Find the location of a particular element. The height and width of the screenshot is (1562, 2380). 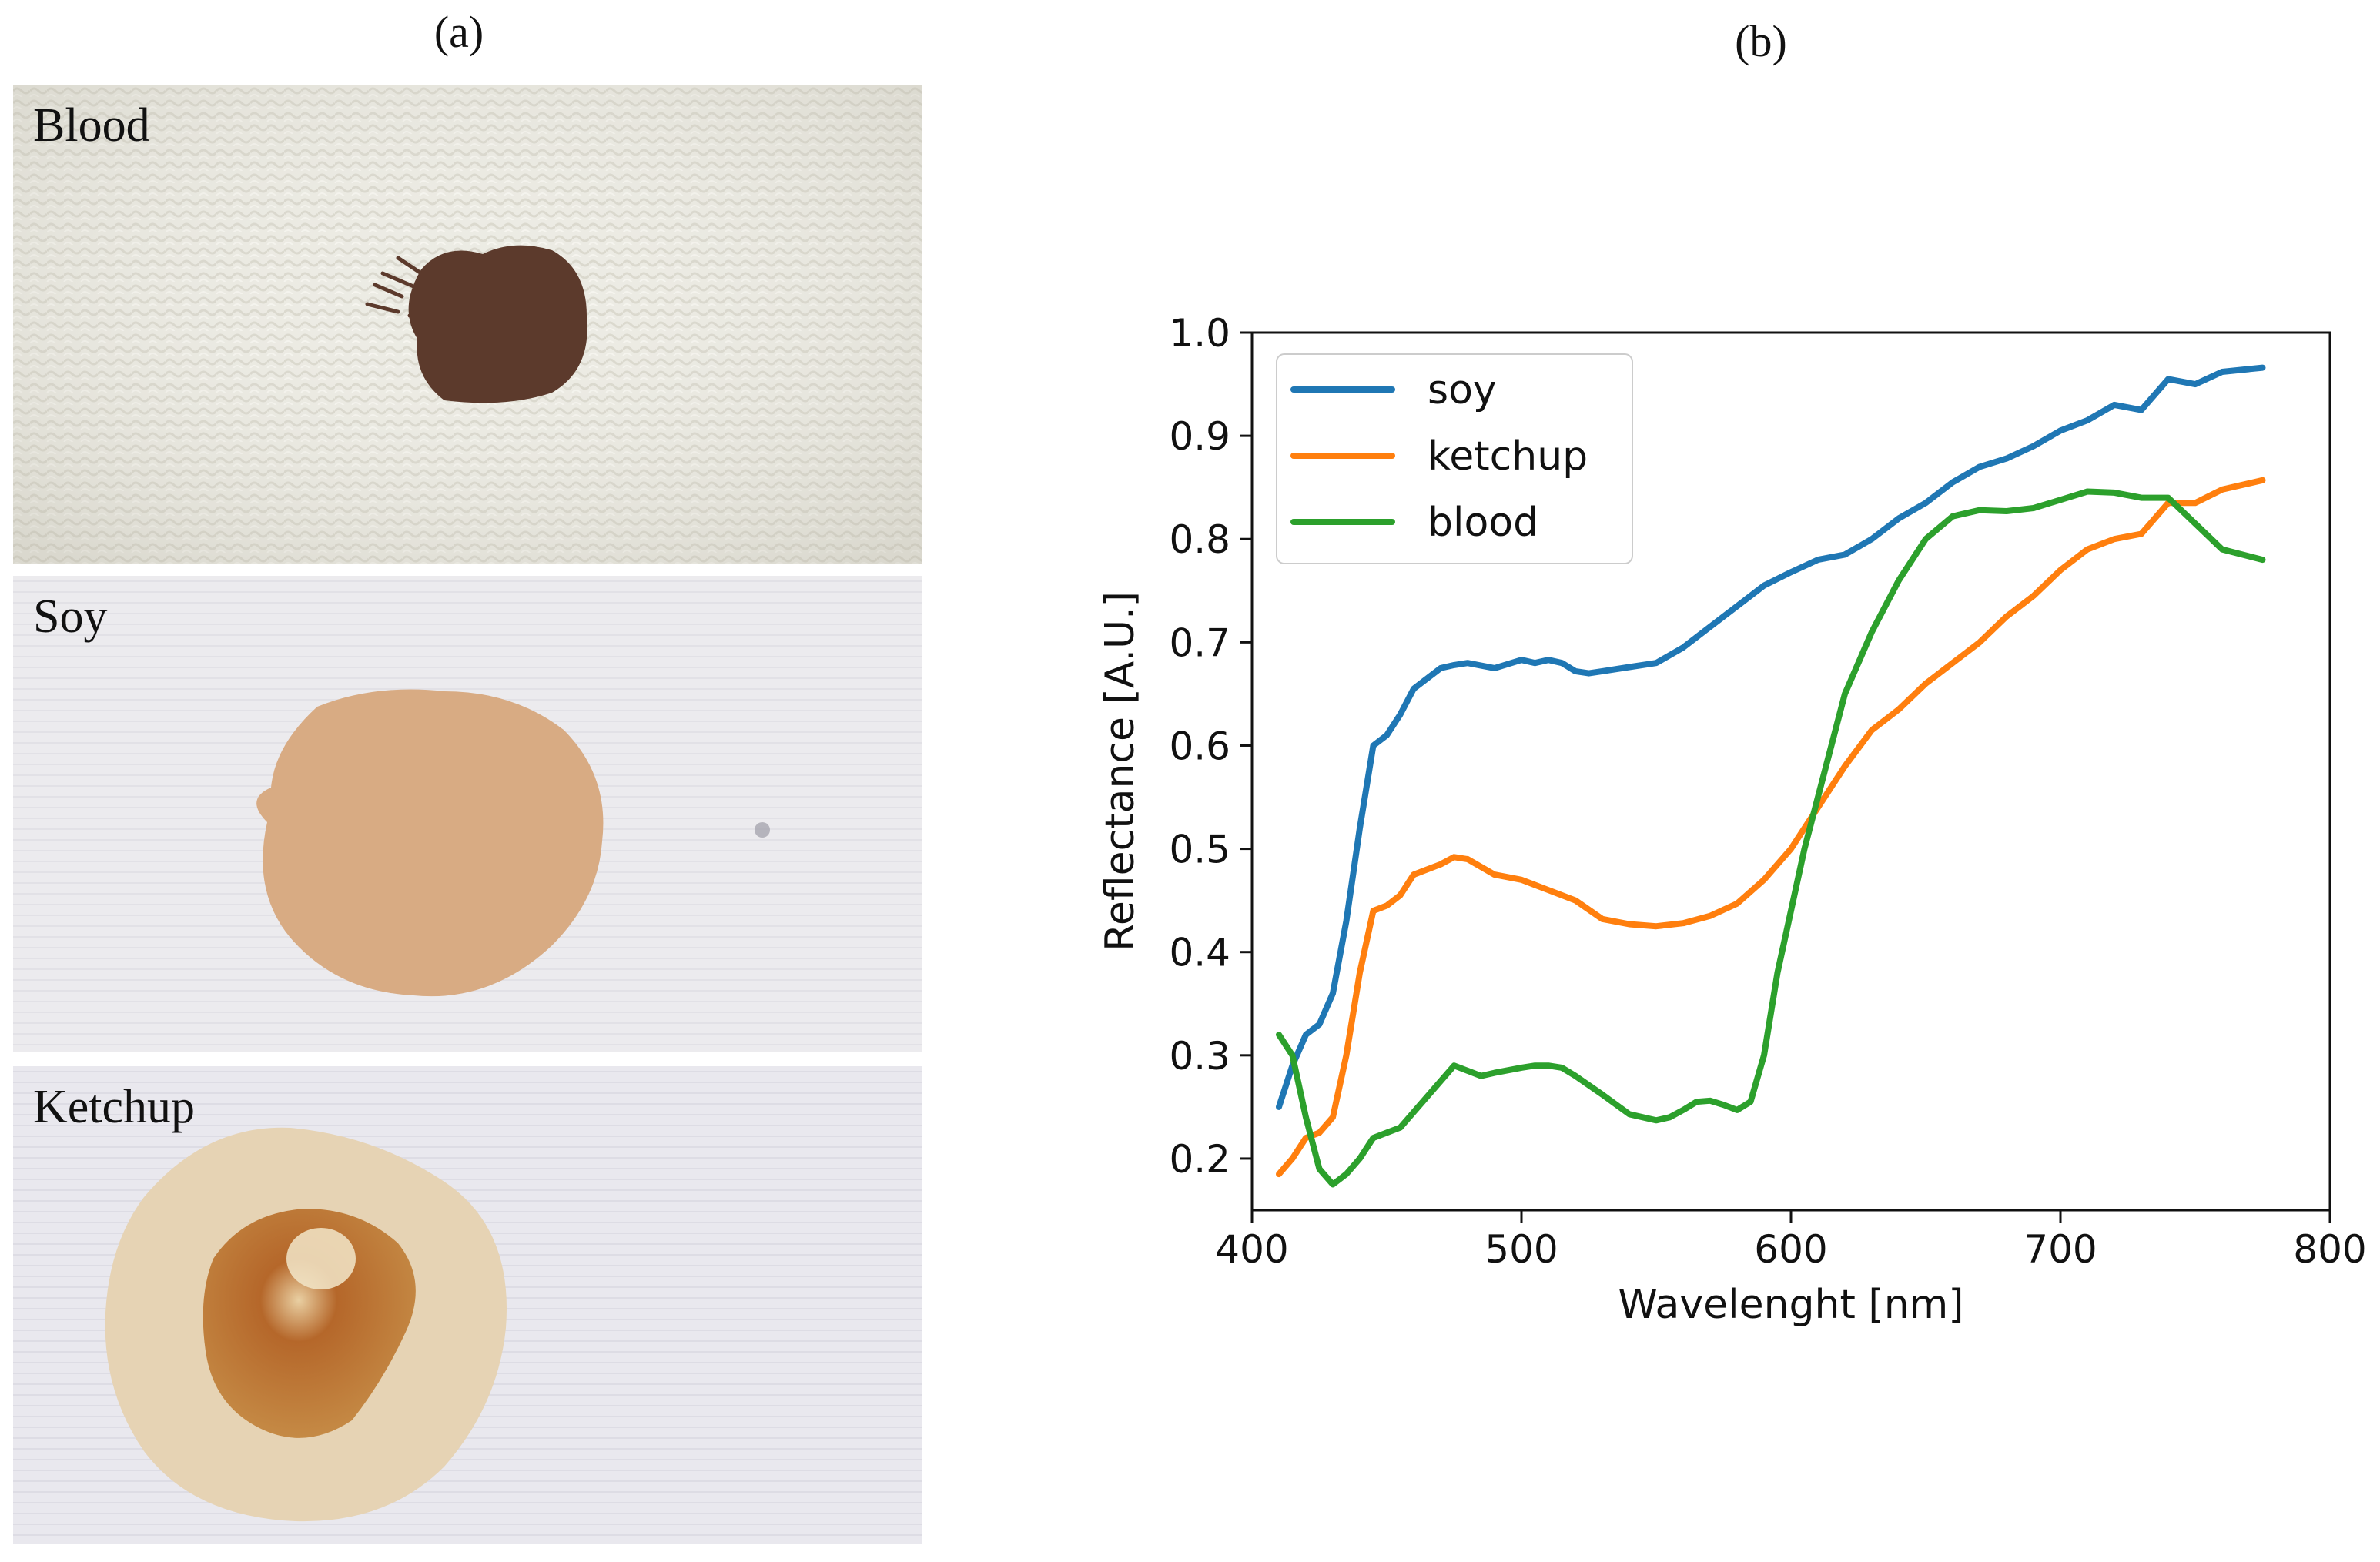

panel-a-label: (a) is located at coordinates (458, 32).